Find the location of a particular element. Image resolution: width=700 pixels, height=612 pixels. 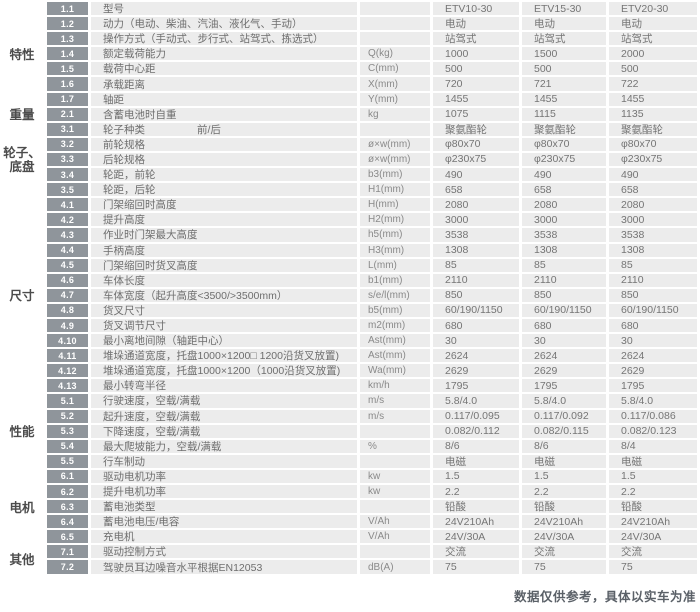

value-cell-model-3: 1.5 is located at coordinates (653, 476).